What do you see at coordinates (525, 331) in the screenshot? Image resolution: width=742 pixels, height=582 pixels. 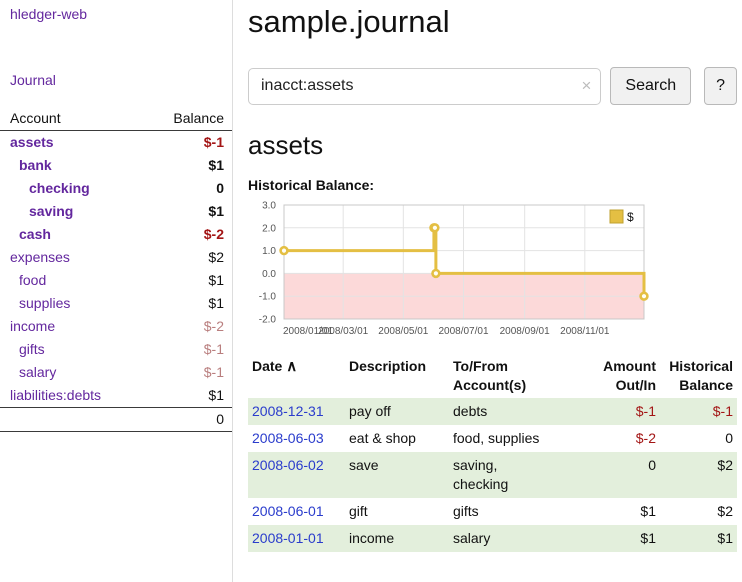 I see `svg-text: 2008/09/01` at bounding box center [525, 331].